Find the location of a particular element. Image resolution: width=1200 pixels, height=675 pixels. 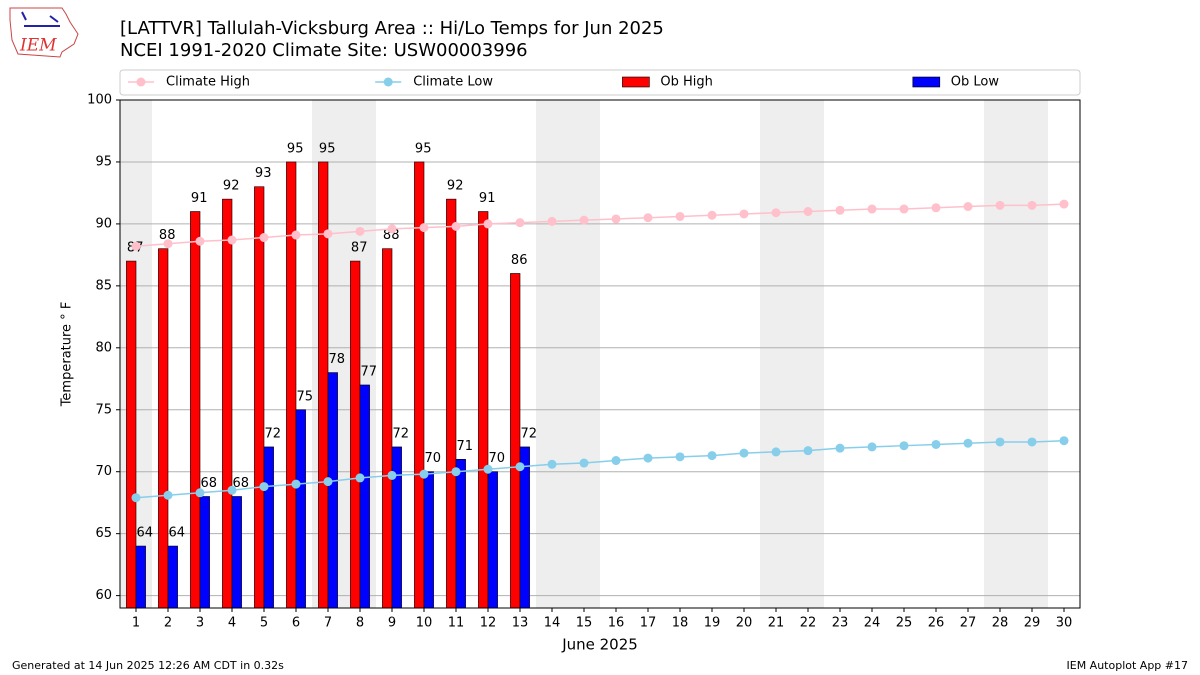

y-tick-label: 85 is located at coordinates (103, 285).